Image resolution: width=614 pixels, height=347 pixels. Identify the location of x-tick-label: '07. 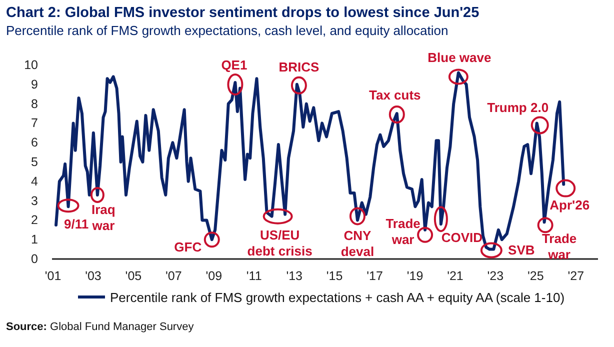
(174, 275).